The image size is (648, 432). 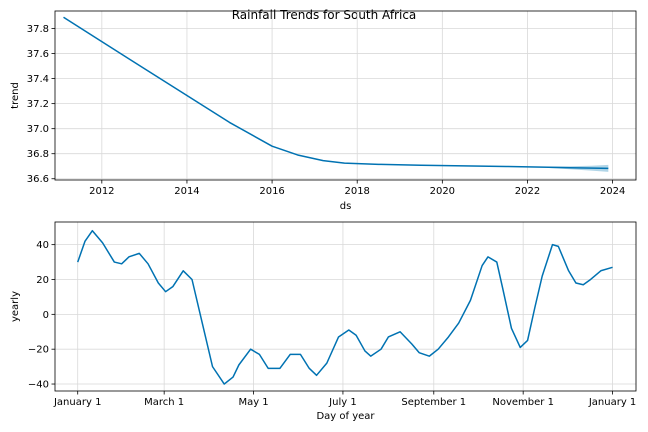 I want to click on trend-panel-ytick-label-6: 37.8, so click(x=38, y=29).